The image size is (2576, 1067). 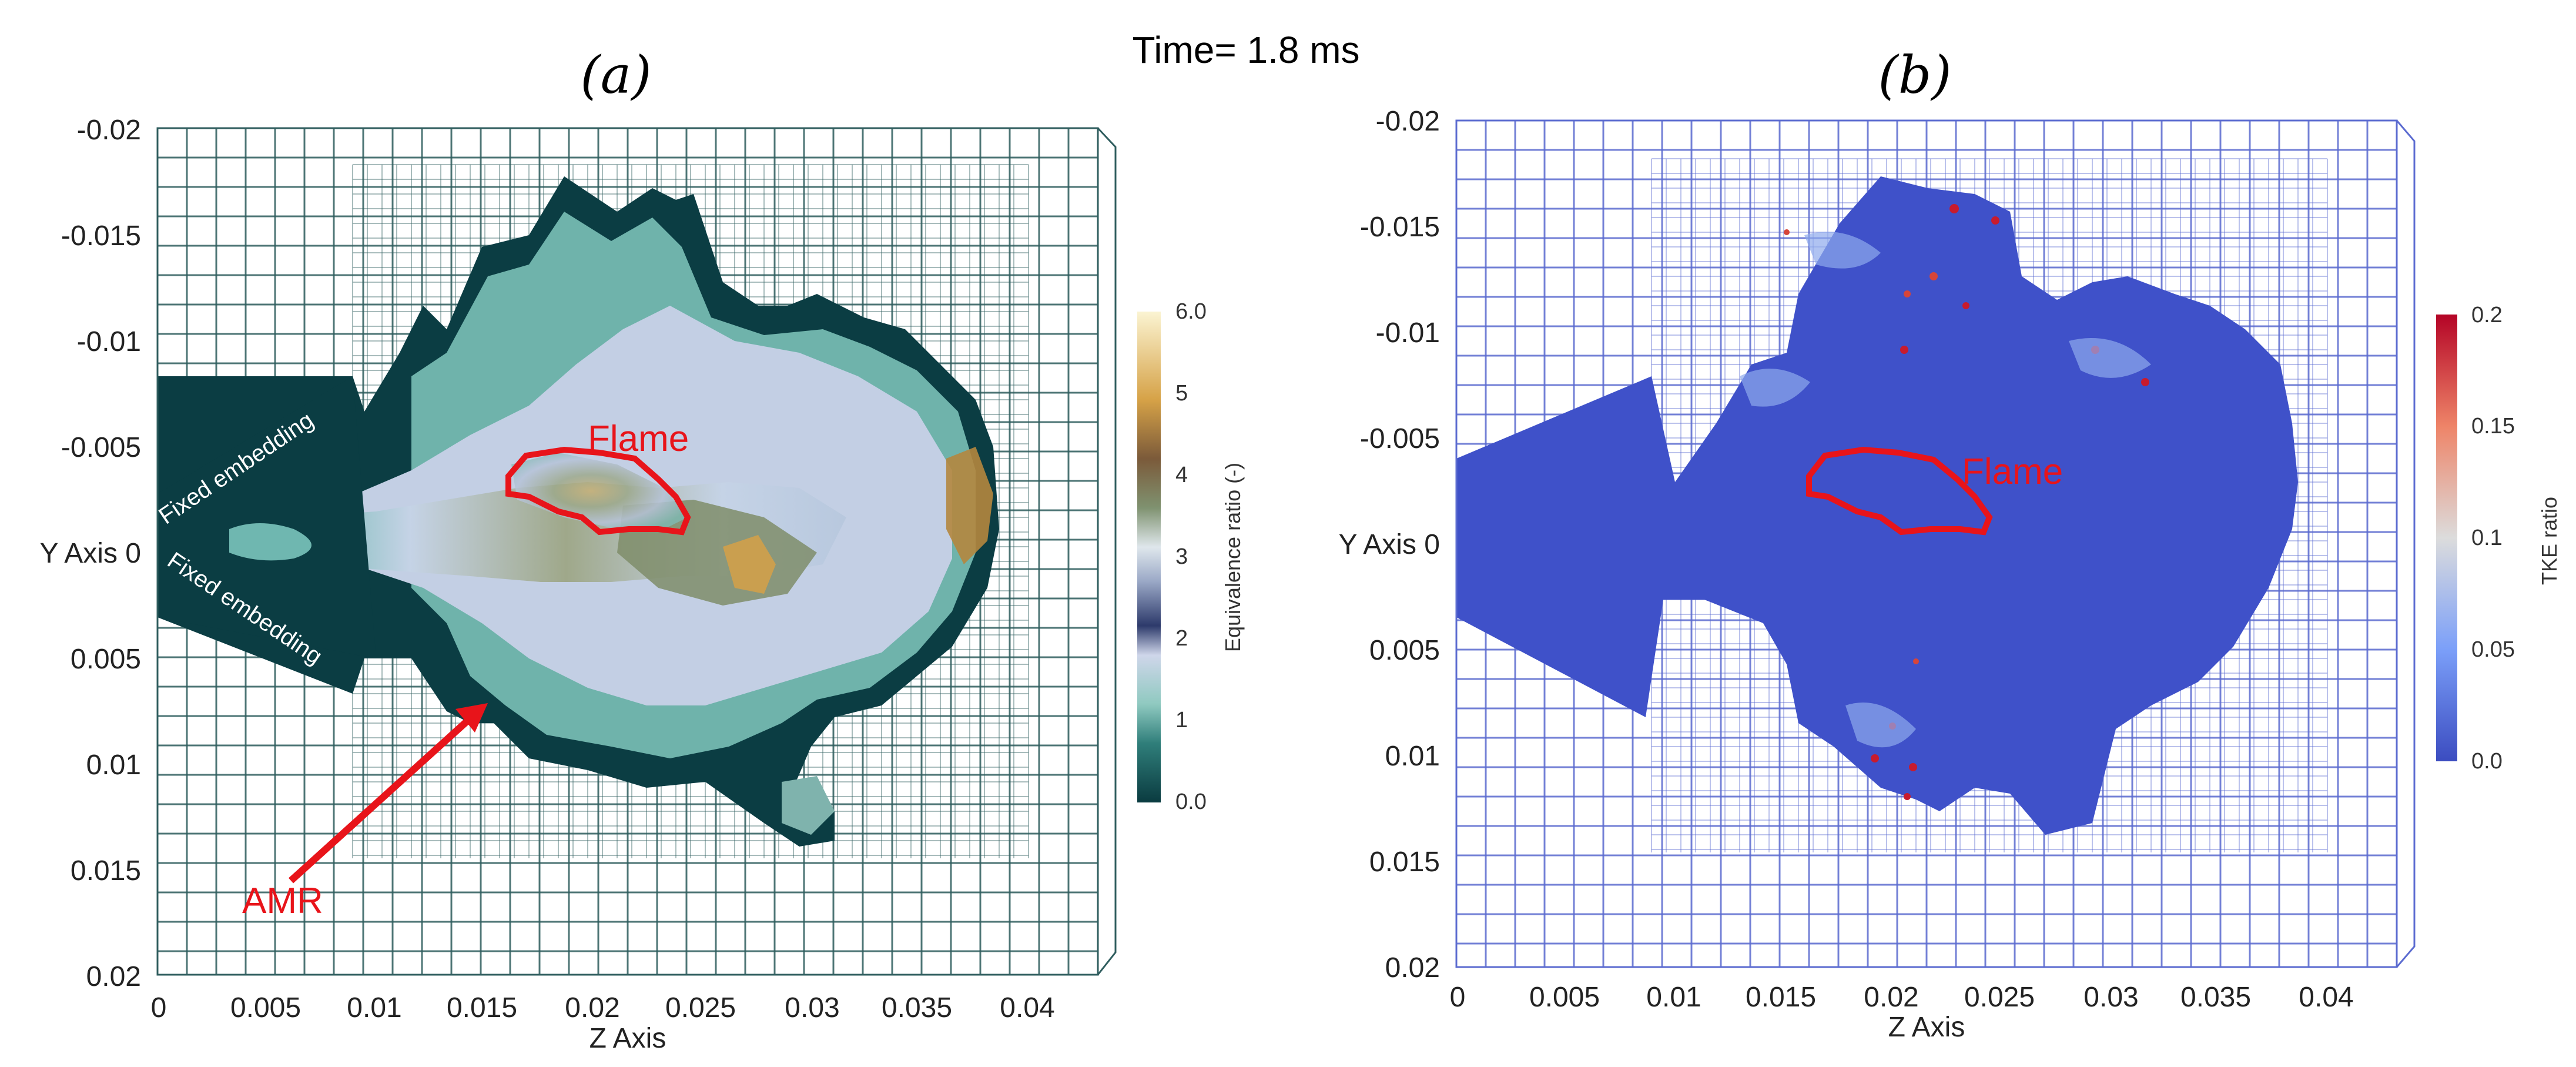 What do you see at coordinates (270, 542) in the screenshot?
I see `jet-inlet` at bounding box center [270, 542].